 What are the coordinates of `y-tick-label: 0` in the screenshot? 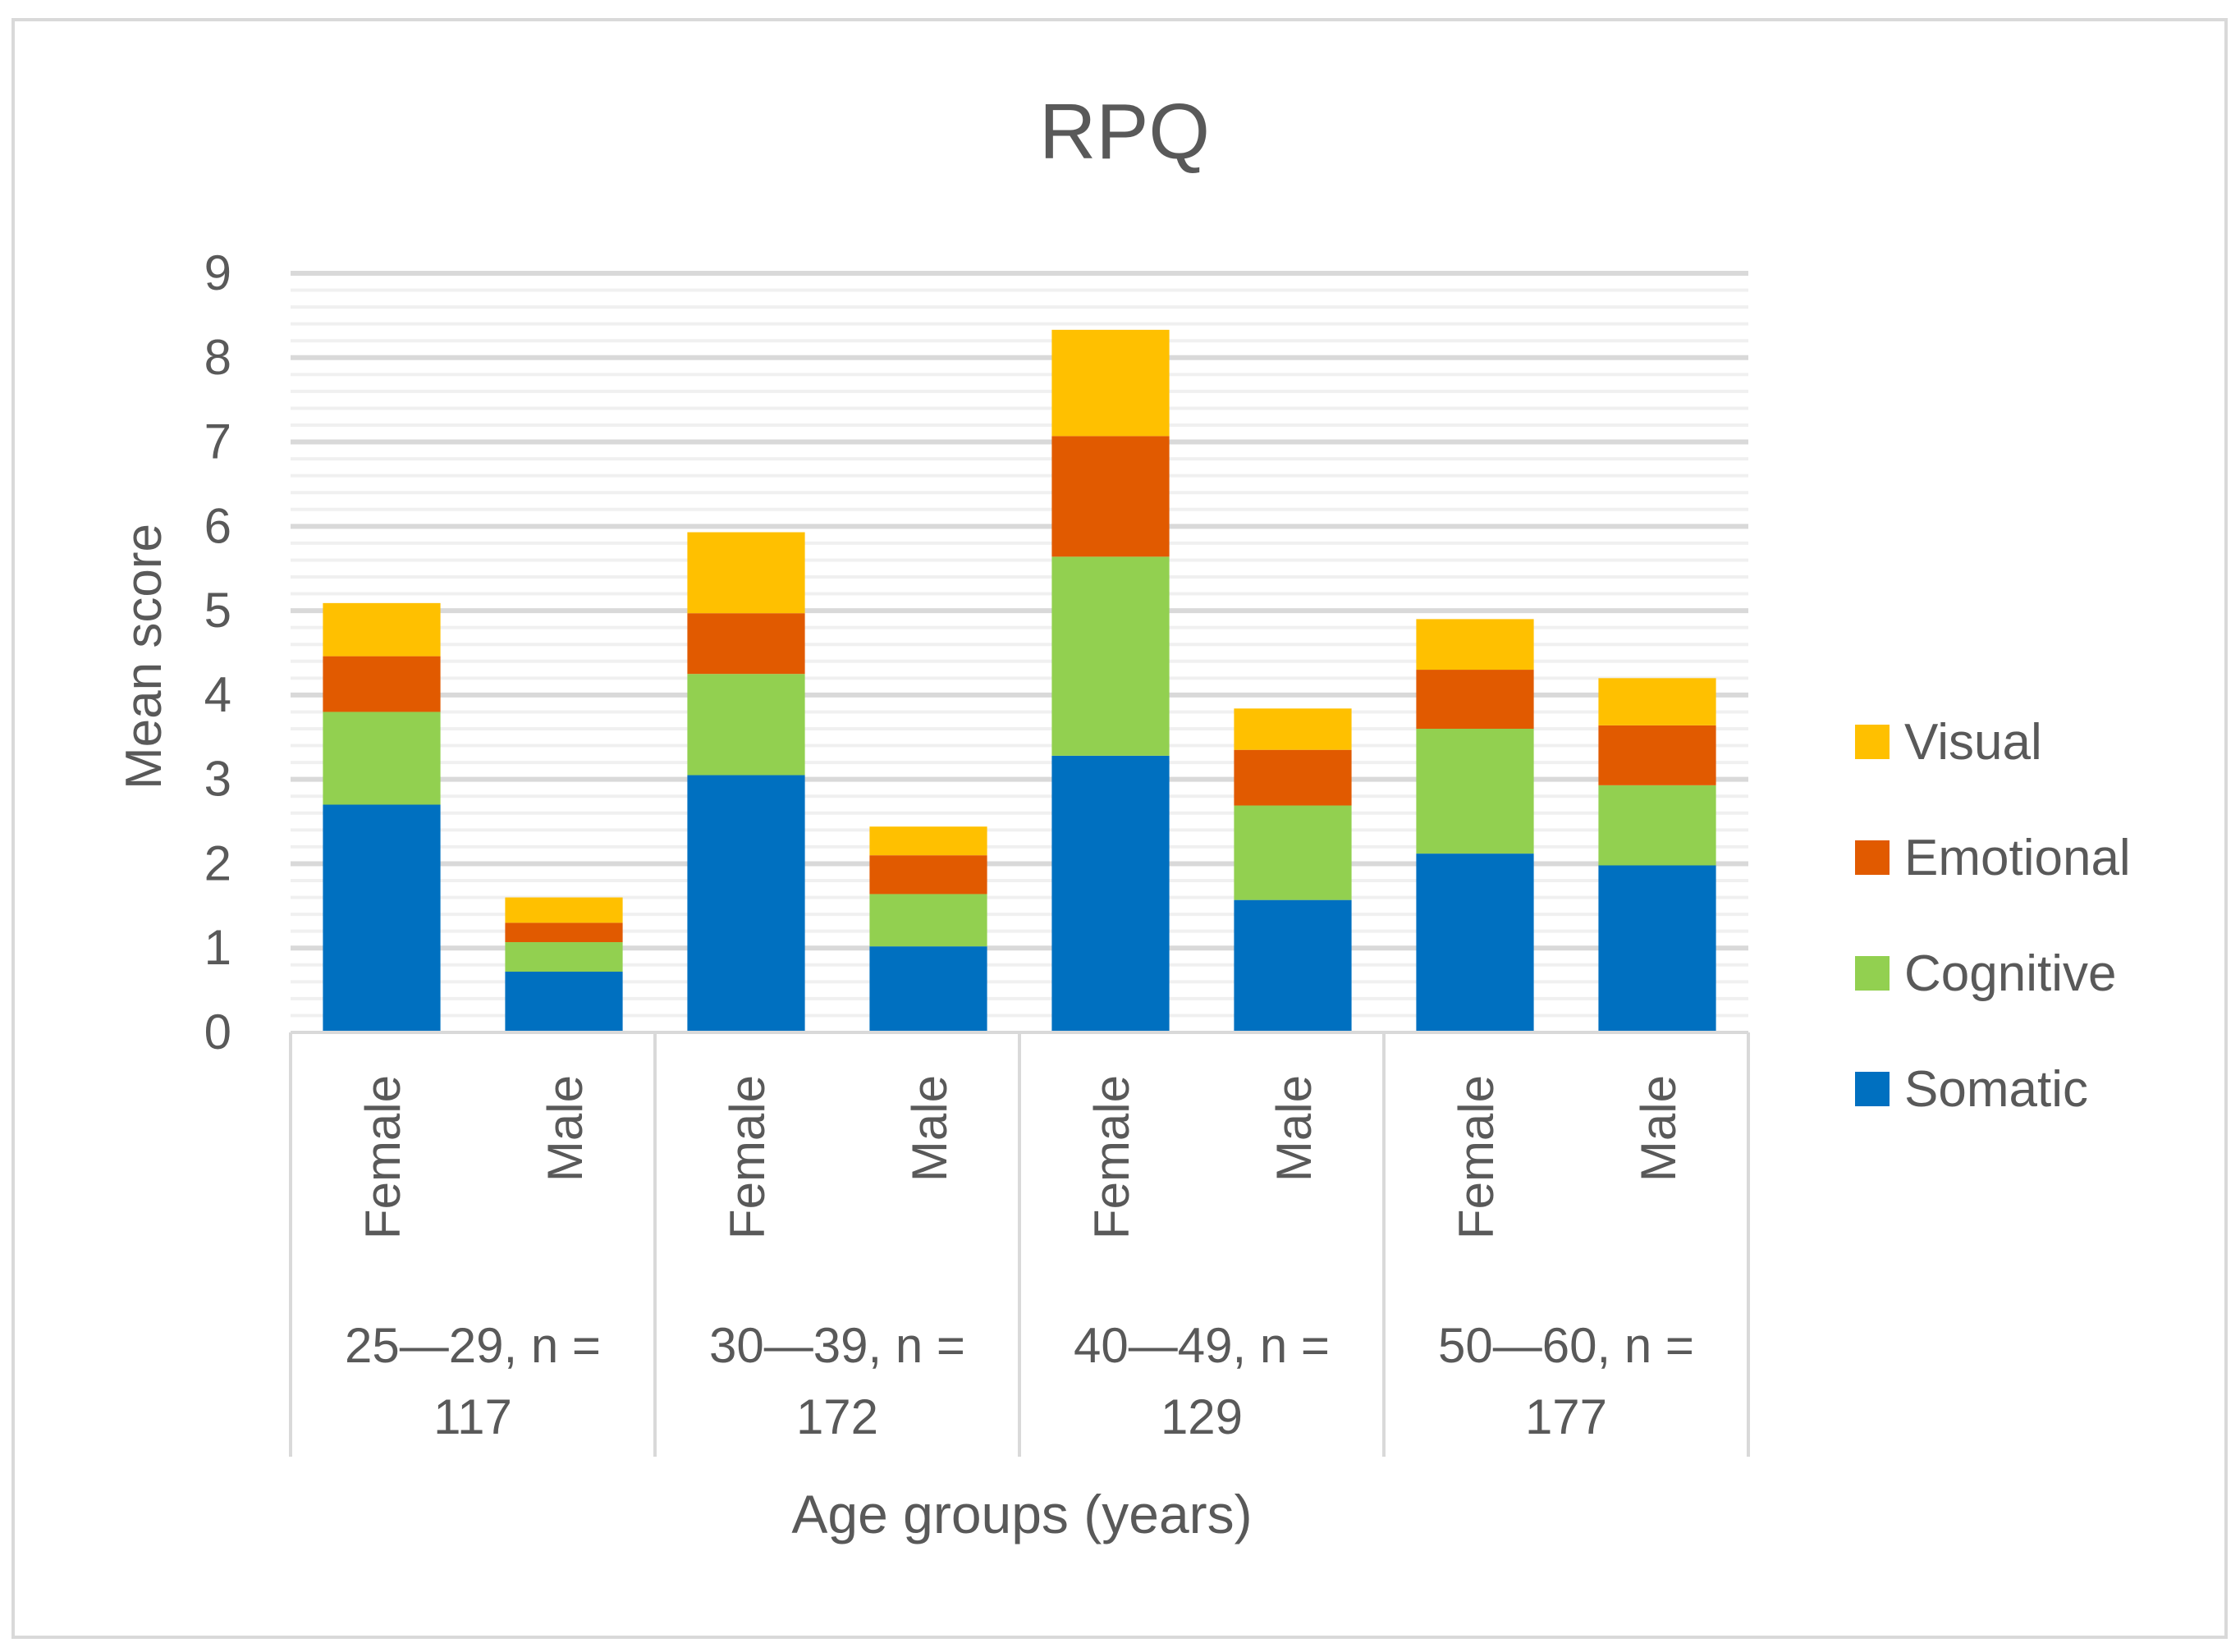 It's located at (217, 1031).